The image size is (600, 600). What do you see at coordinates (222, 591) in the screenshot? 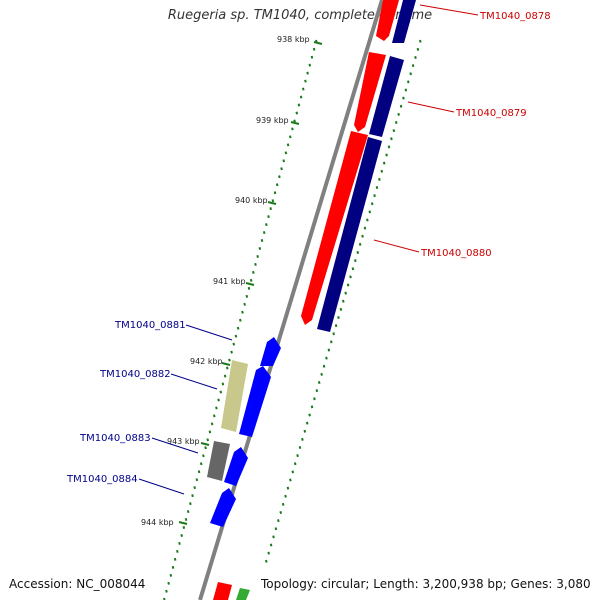
I see `gene-bottom-red` at bounding box center [222, 591].